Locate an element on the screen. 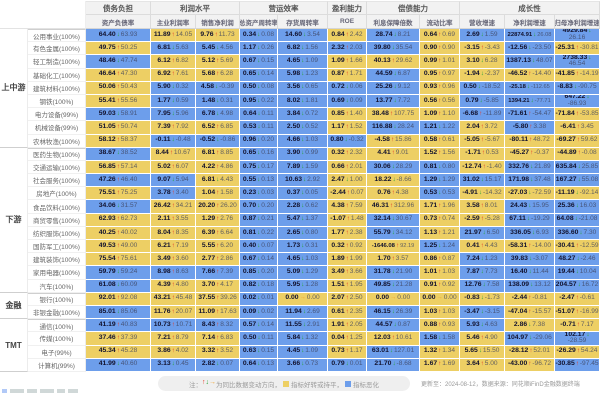 The width and height of the screenshot is (600, 400). row-label: 银行(100%) is located at coordinates (57, 299).